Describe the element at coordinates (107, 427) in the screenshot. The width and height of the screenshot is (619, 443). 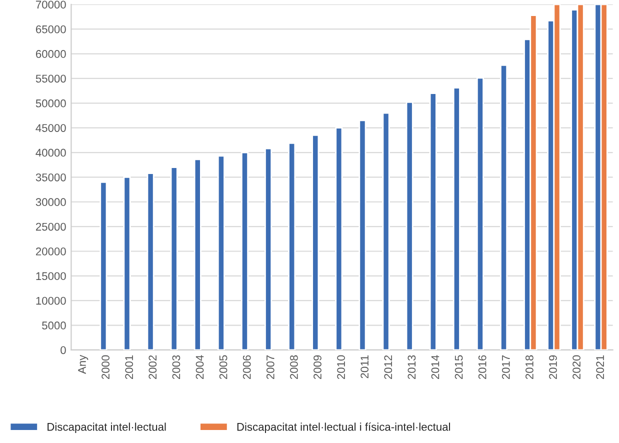
I see `legend-label: Discapacitat intel·lectual` at that location.